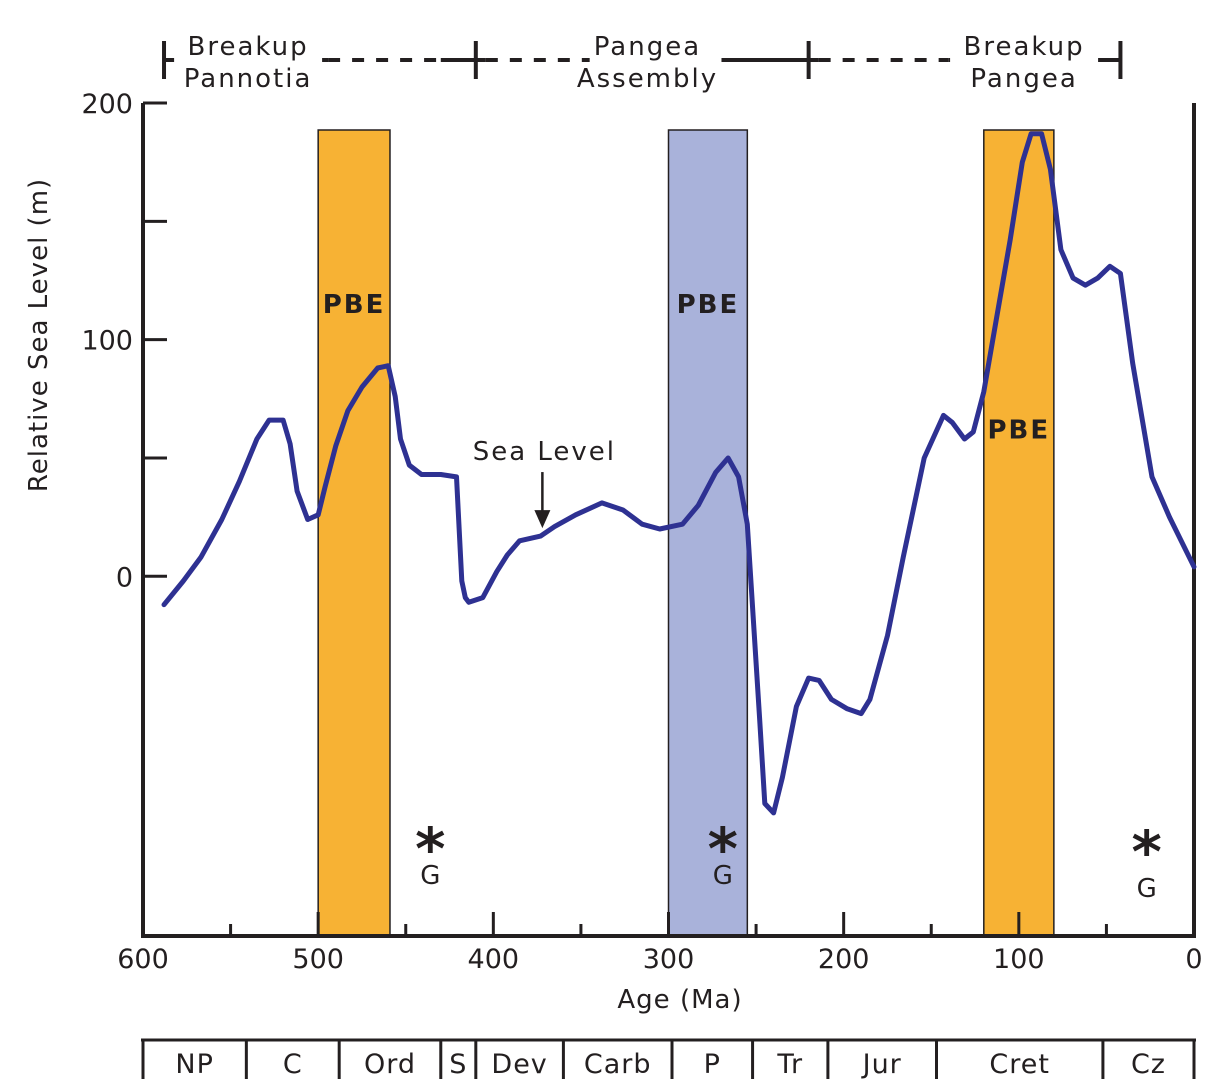 This screenshot has width=1231, height=1079. What do you see at coordinates (107, 104) in the screenshot?
I see `y-tick-label: 200` at bounding box center [107, 104].